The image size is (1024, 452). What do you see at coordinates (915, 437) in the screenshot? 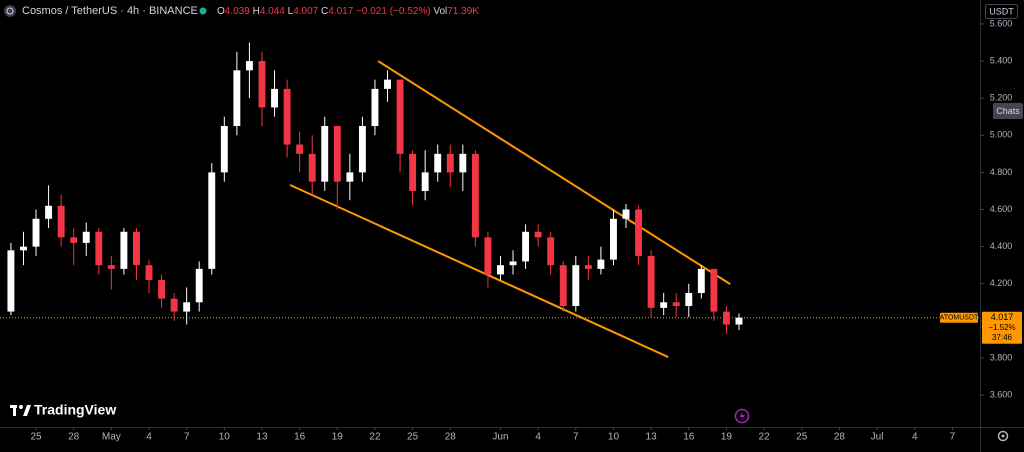
I see `x-tick-label: 4` at bounding box center [915, 437].